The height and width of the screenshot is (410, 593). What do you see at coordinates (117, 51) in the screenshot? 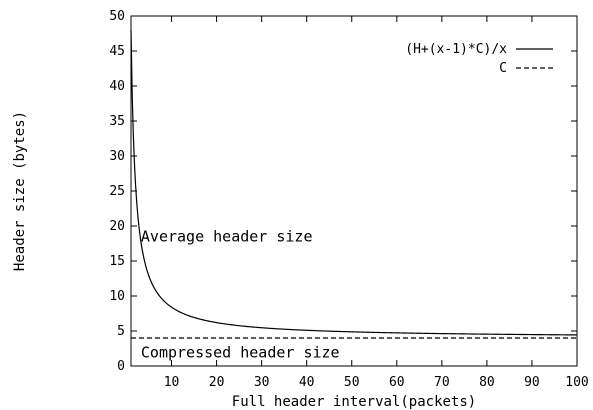
I see `y-tick-label: 45` at bounding box center [117, 51].